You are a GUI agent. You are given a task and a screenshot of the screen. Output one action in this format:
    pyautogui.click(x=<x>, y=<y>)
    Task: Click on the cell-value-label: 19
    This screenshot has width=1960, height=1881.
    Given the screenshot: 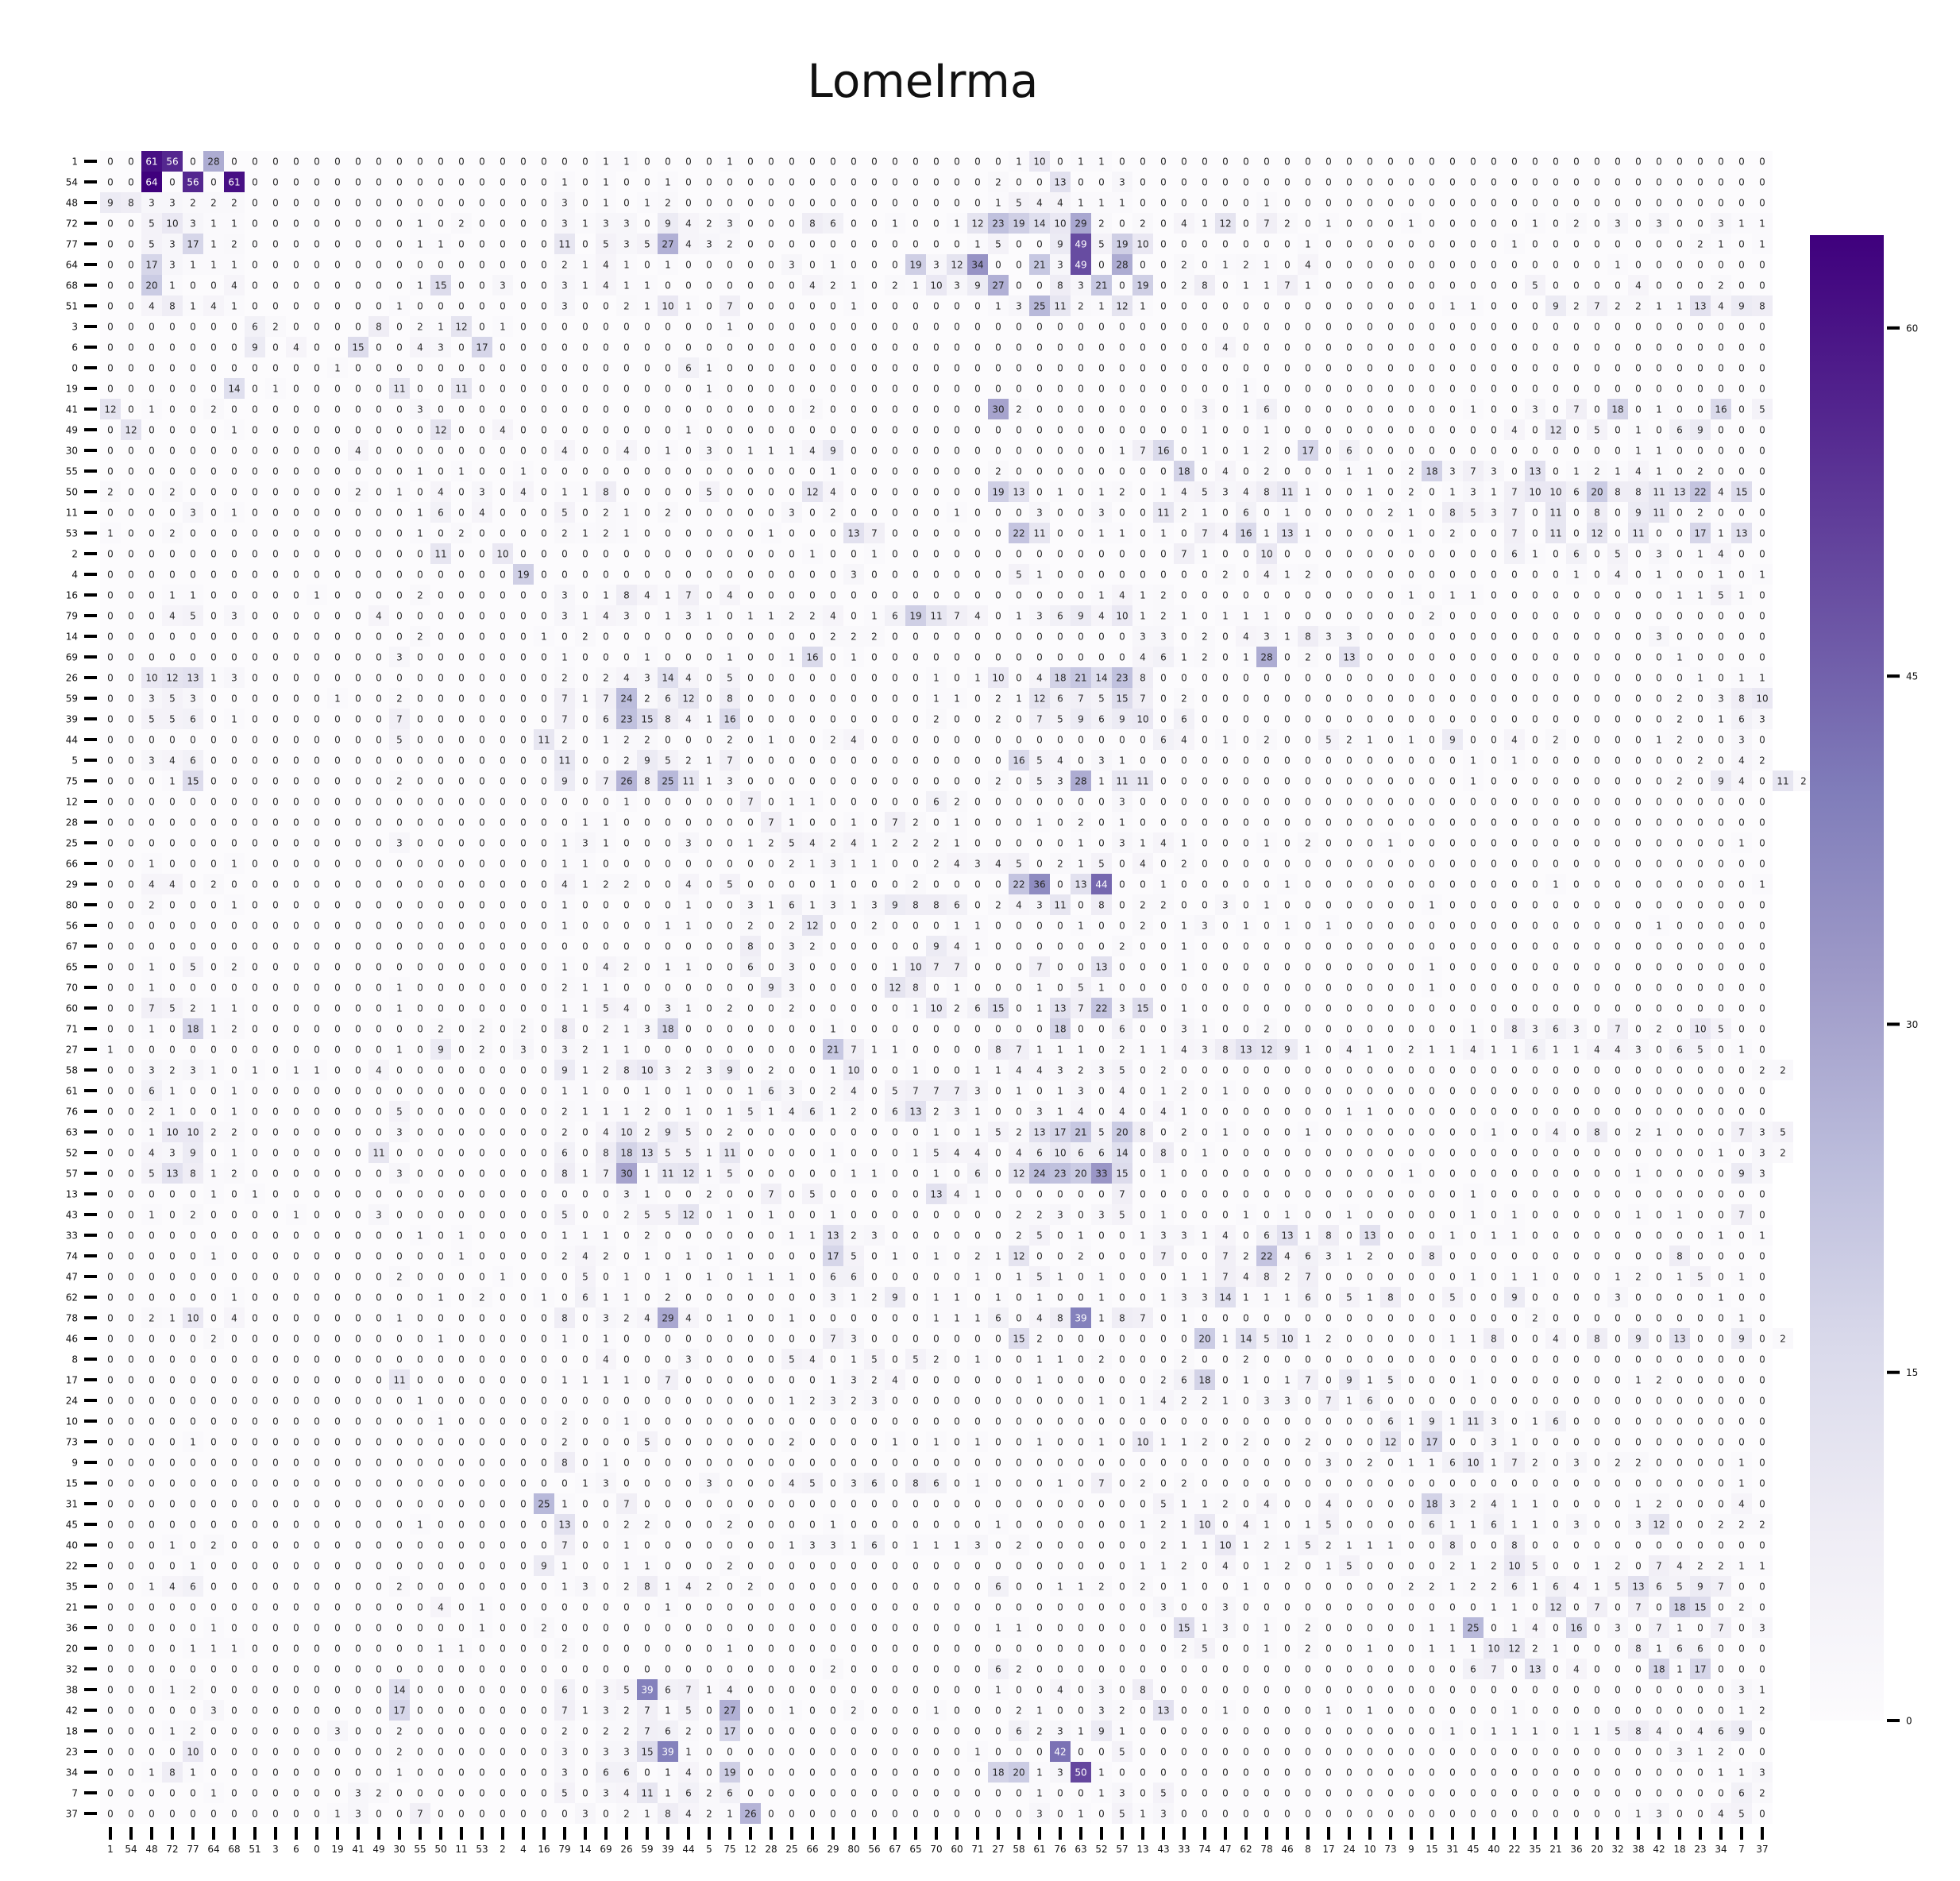 What is the action you would take?
    pyautogui.click(x=1019, y=224)
    